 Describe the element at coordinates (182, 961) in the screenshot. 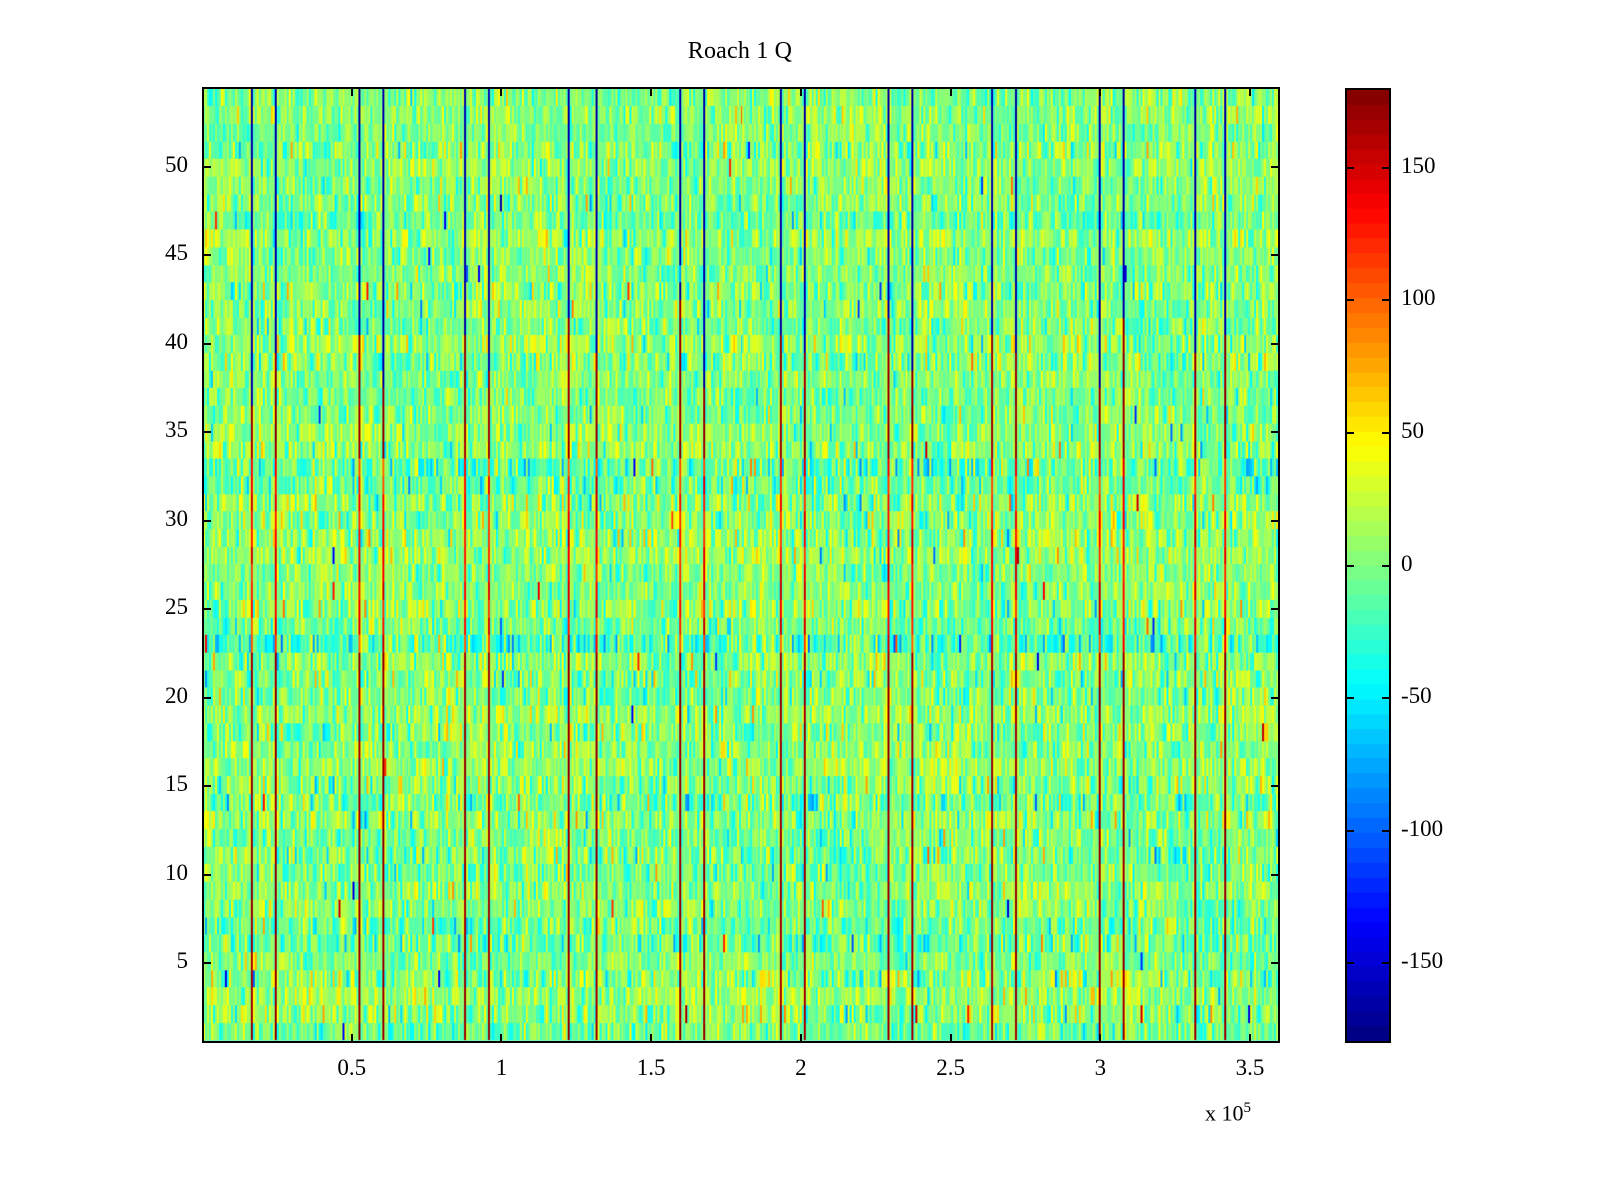

I see `y-tick-label: 5` at that location.